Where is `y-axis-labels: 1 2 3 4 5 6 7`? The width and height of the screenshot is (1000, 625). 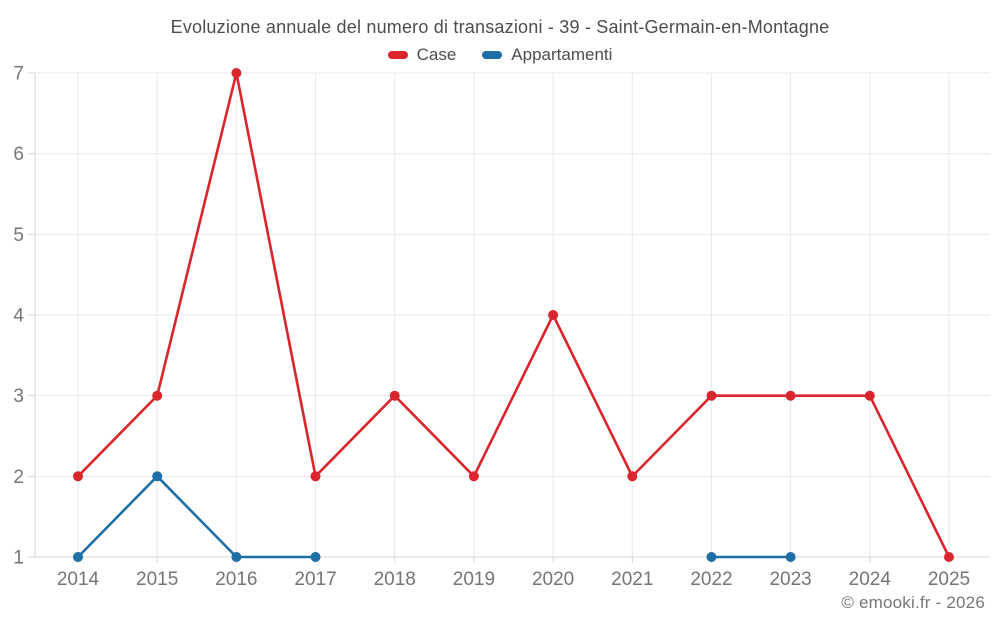
y-axis-labels: 1 2 3 4 5 6 7 is located at coordinates (18, 316).